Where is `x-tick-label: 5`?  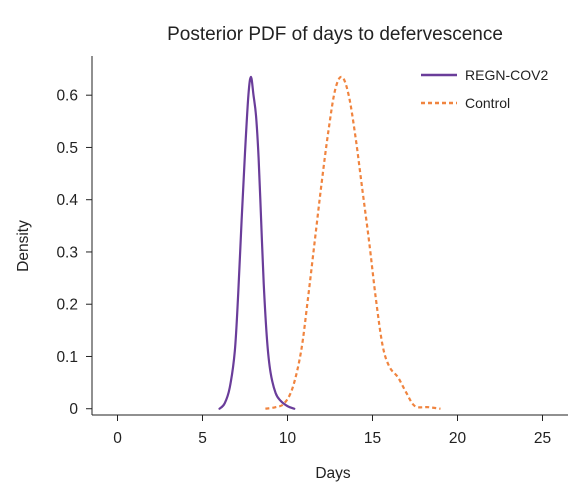
x-tick-label: 5 is located at coordinates (202, 438).